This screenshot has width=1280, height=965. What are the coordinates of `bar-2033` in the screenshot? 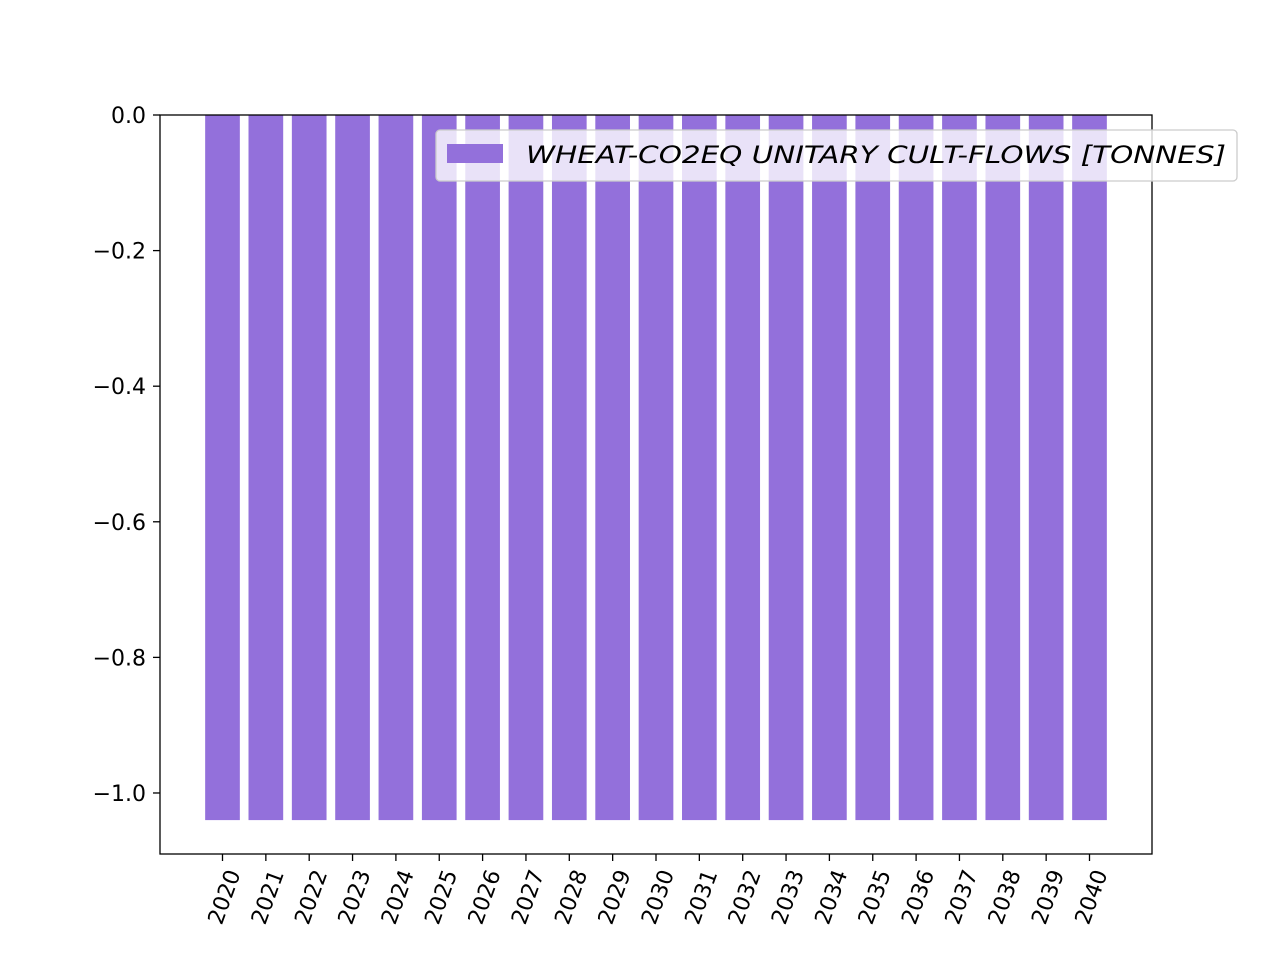 It's located at (786, 468).